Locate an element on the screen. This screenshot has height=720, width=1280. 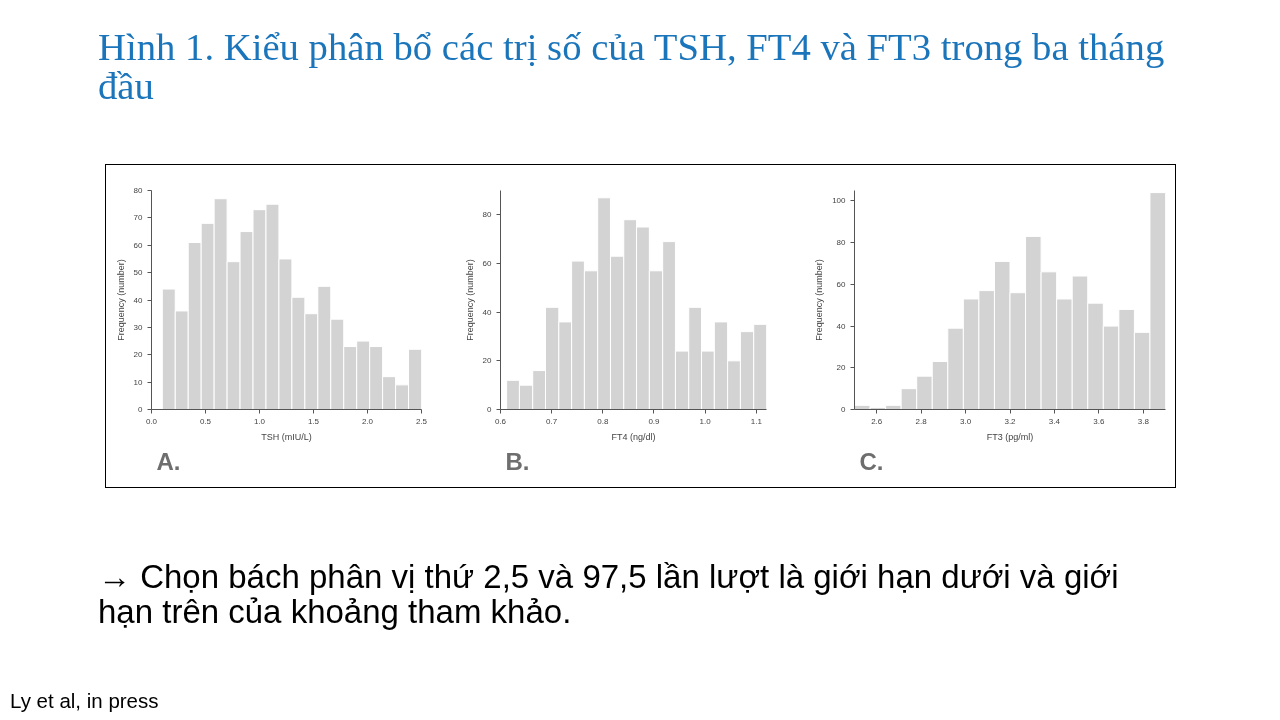
x-tick-label: 2.6 is located at coordinates (877, 421).